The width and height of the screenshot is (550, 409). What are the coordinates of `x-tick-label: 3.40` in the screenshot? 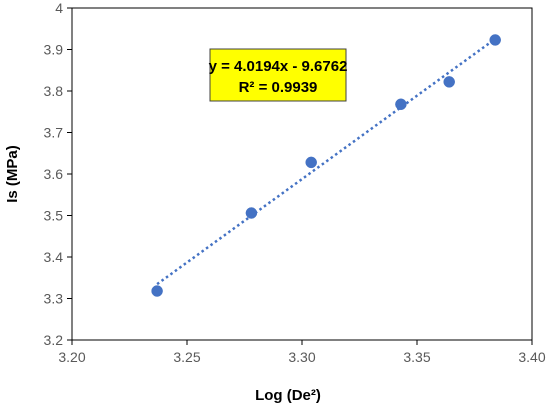 It's located at (531, 357).